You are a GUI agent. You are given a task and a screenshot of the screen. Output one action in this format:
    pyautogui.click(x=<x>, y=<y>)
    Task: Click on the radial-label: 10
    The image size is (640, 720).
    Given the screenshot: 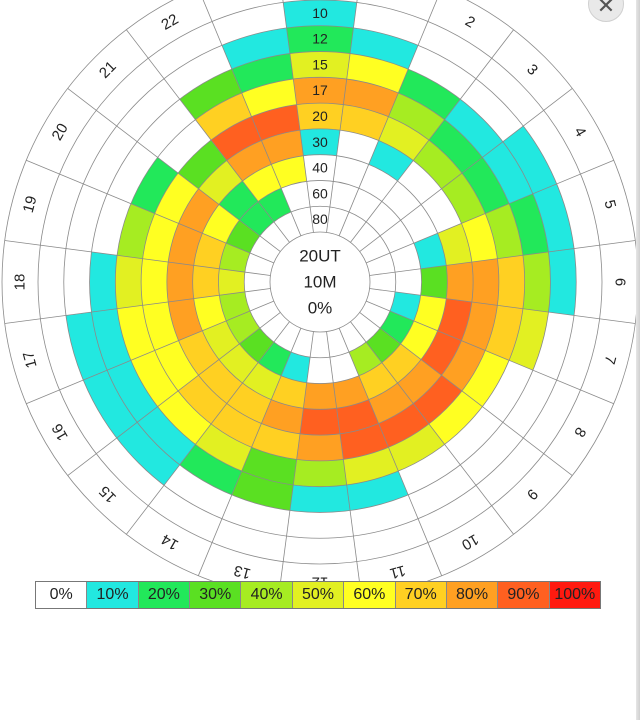 What is the action you would take?
    pyautogui.click(x=320, y=13)
    